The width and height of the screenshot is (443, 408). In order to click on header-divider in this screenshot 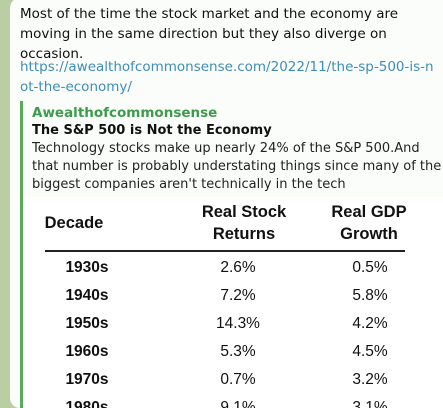, I will do `click(225, 251)`.